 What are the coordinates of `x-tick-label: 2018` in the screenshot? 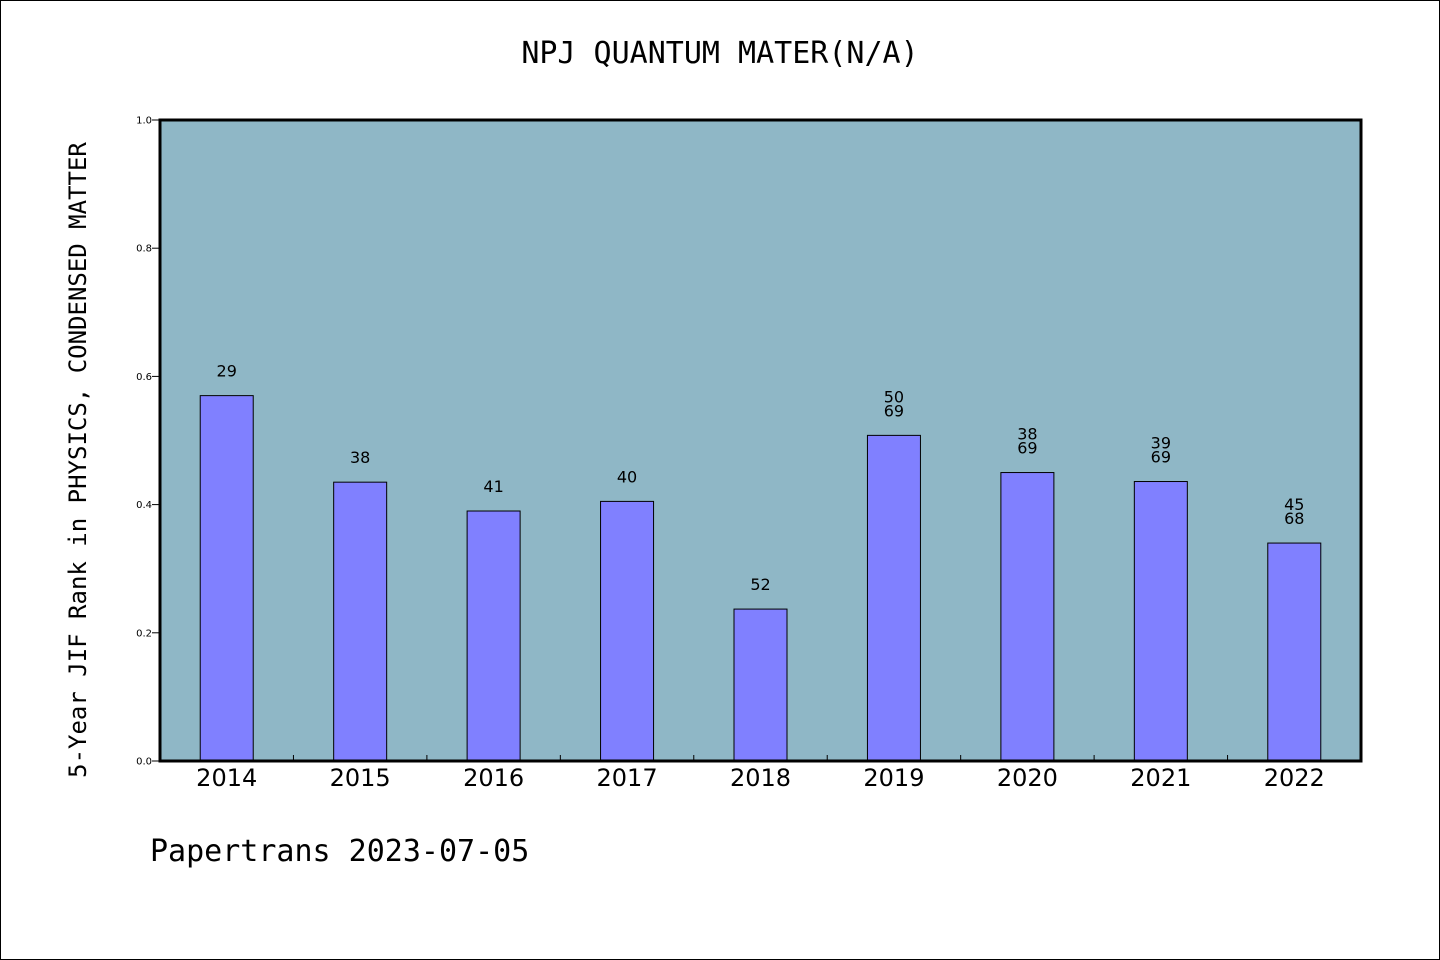 It's located at (760, 778).